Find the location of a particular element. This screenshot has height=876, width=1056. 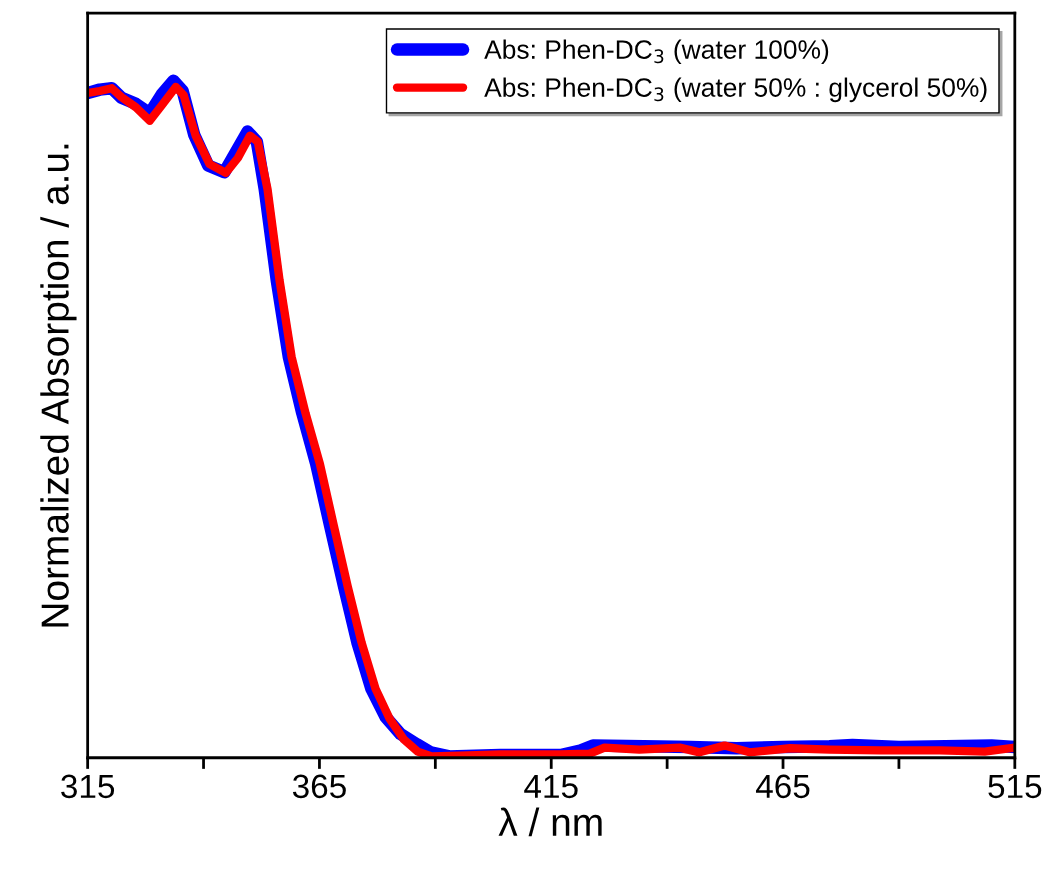

x-tick-label: 315 is located at coordinates (88, 786).